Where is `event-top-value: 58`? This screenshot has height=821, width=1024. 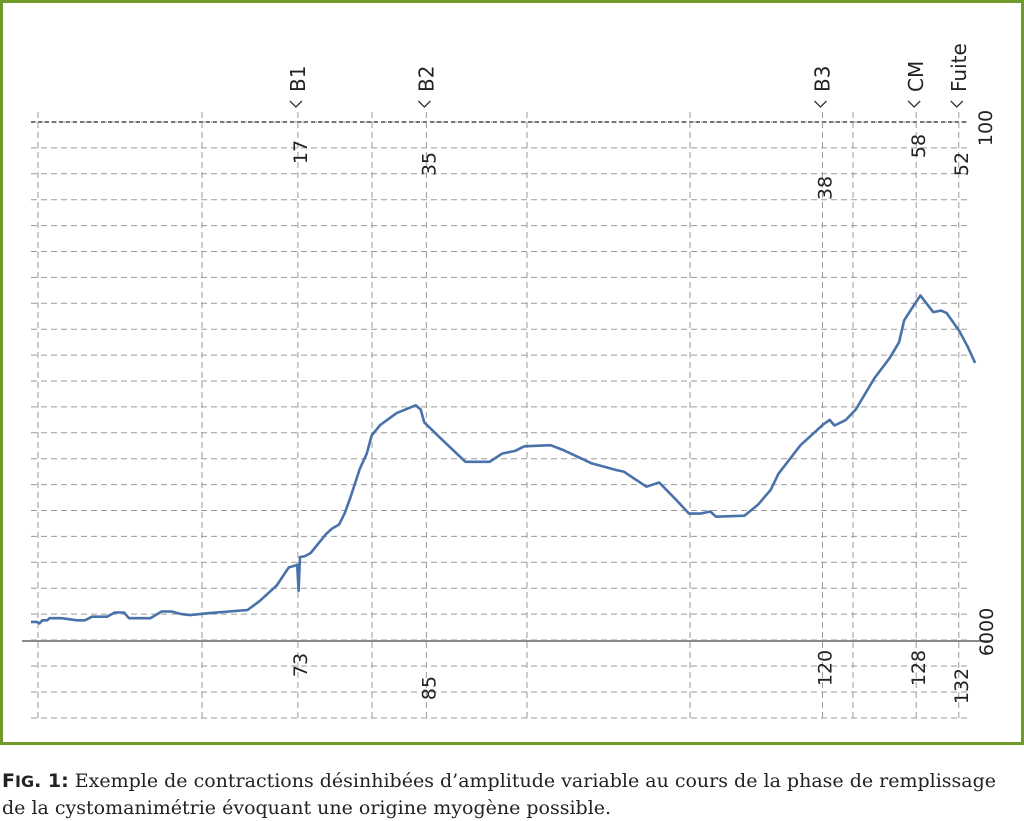 event-top-value: 58 is located at coordinates (919, 146).